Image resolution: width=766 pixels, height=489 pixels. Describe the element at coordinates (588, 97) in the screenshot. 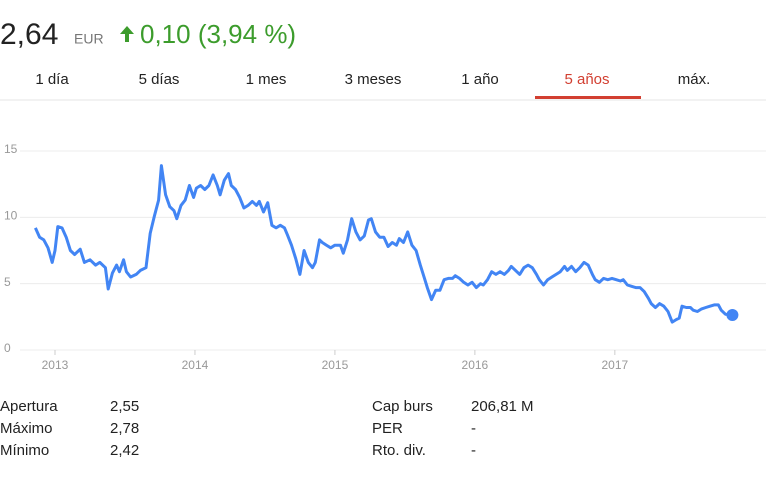

I see `tab-underline` at that location.